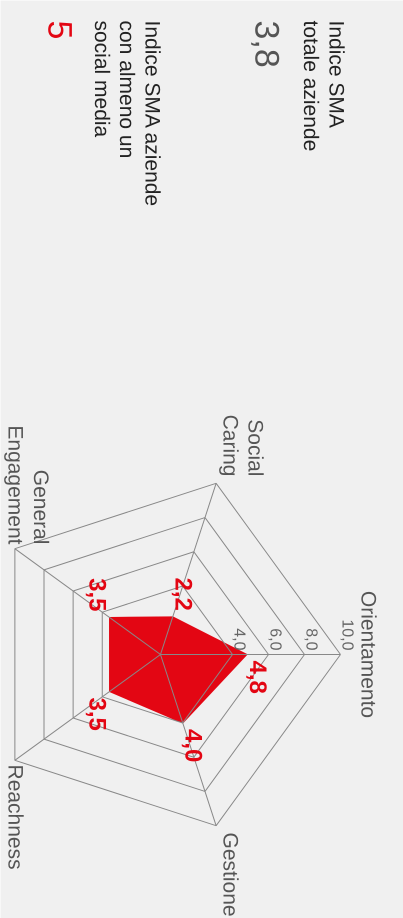 The width and height of the screenshot is (403, 918). What do you see at coordinates (242, 445) in the screenshot?
I see `spoke-label: Social Caring` at bounding box center [242, 445].